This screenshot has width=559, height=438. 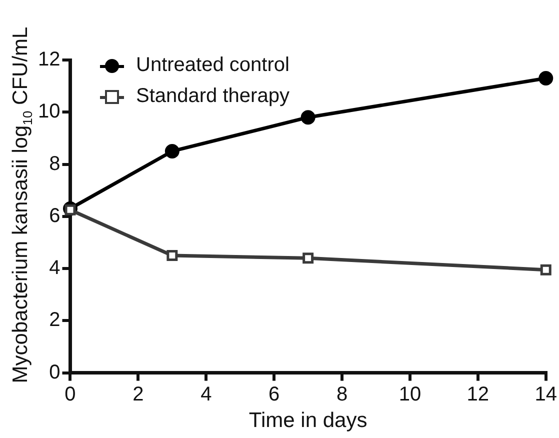 I want to click on x-tick-label: 0, so click(x=70, y=394).